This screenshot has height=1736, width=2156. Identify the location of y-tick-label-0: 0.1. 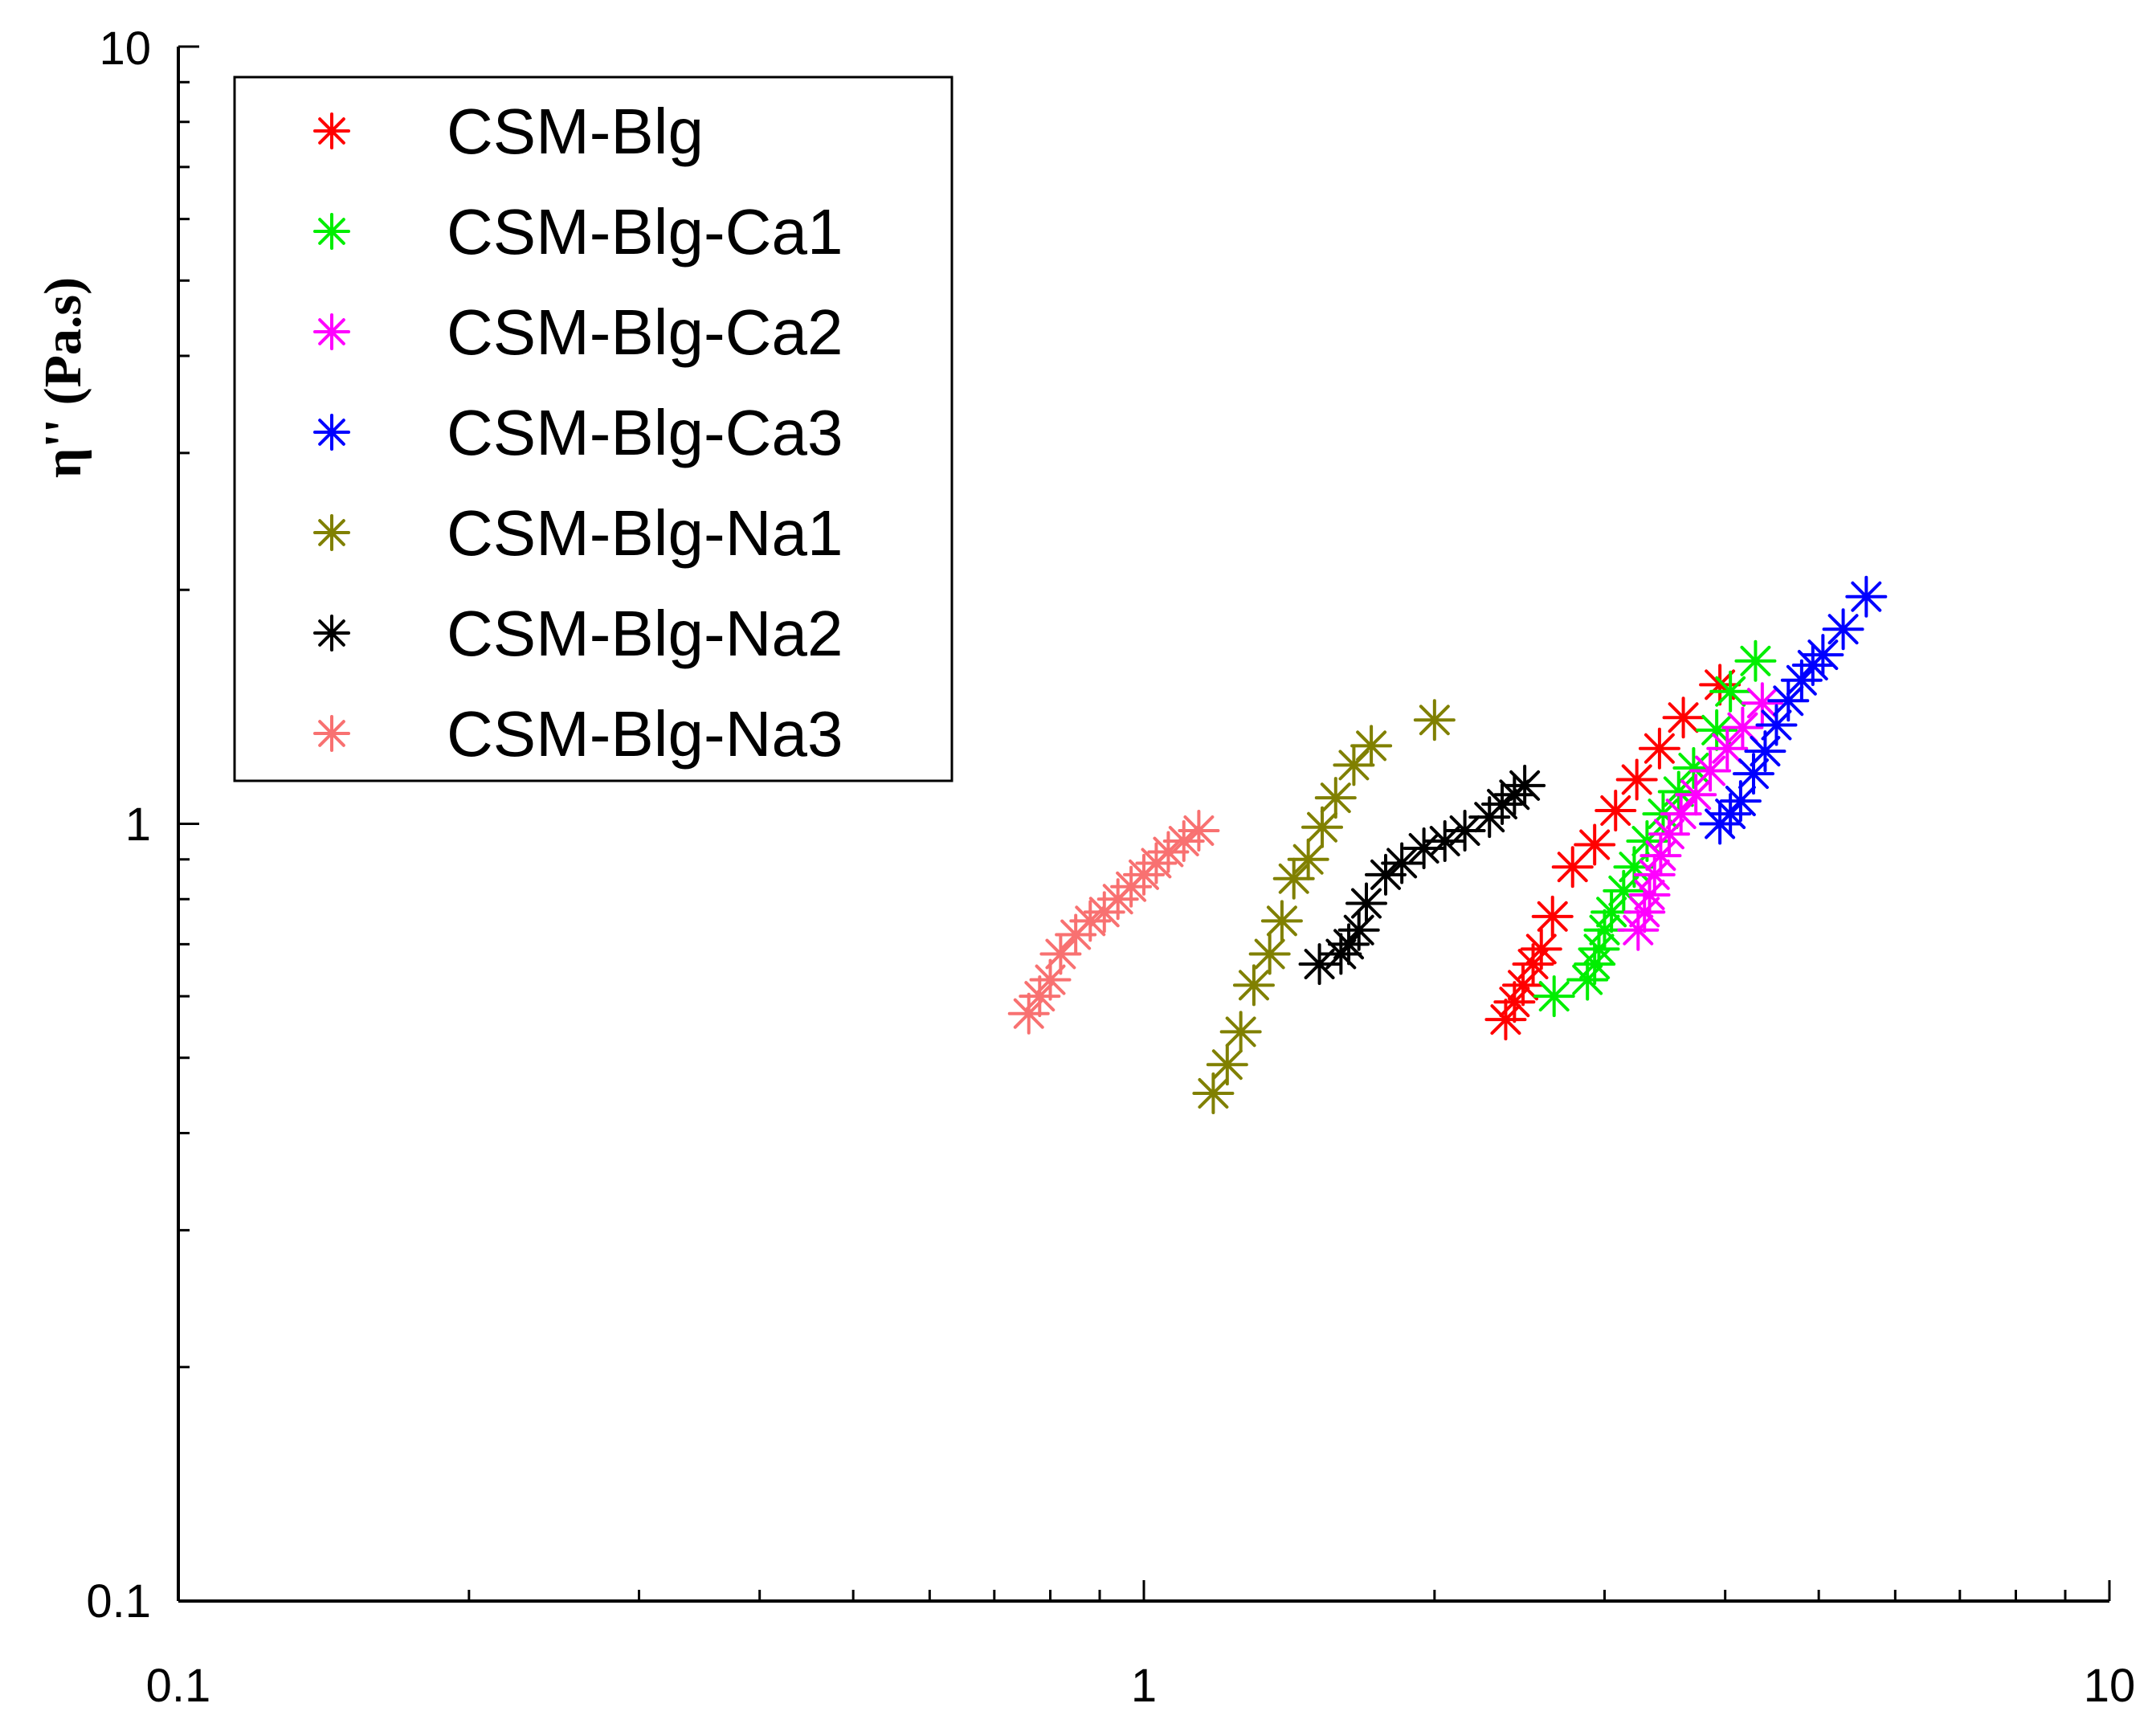
(118, 1601).